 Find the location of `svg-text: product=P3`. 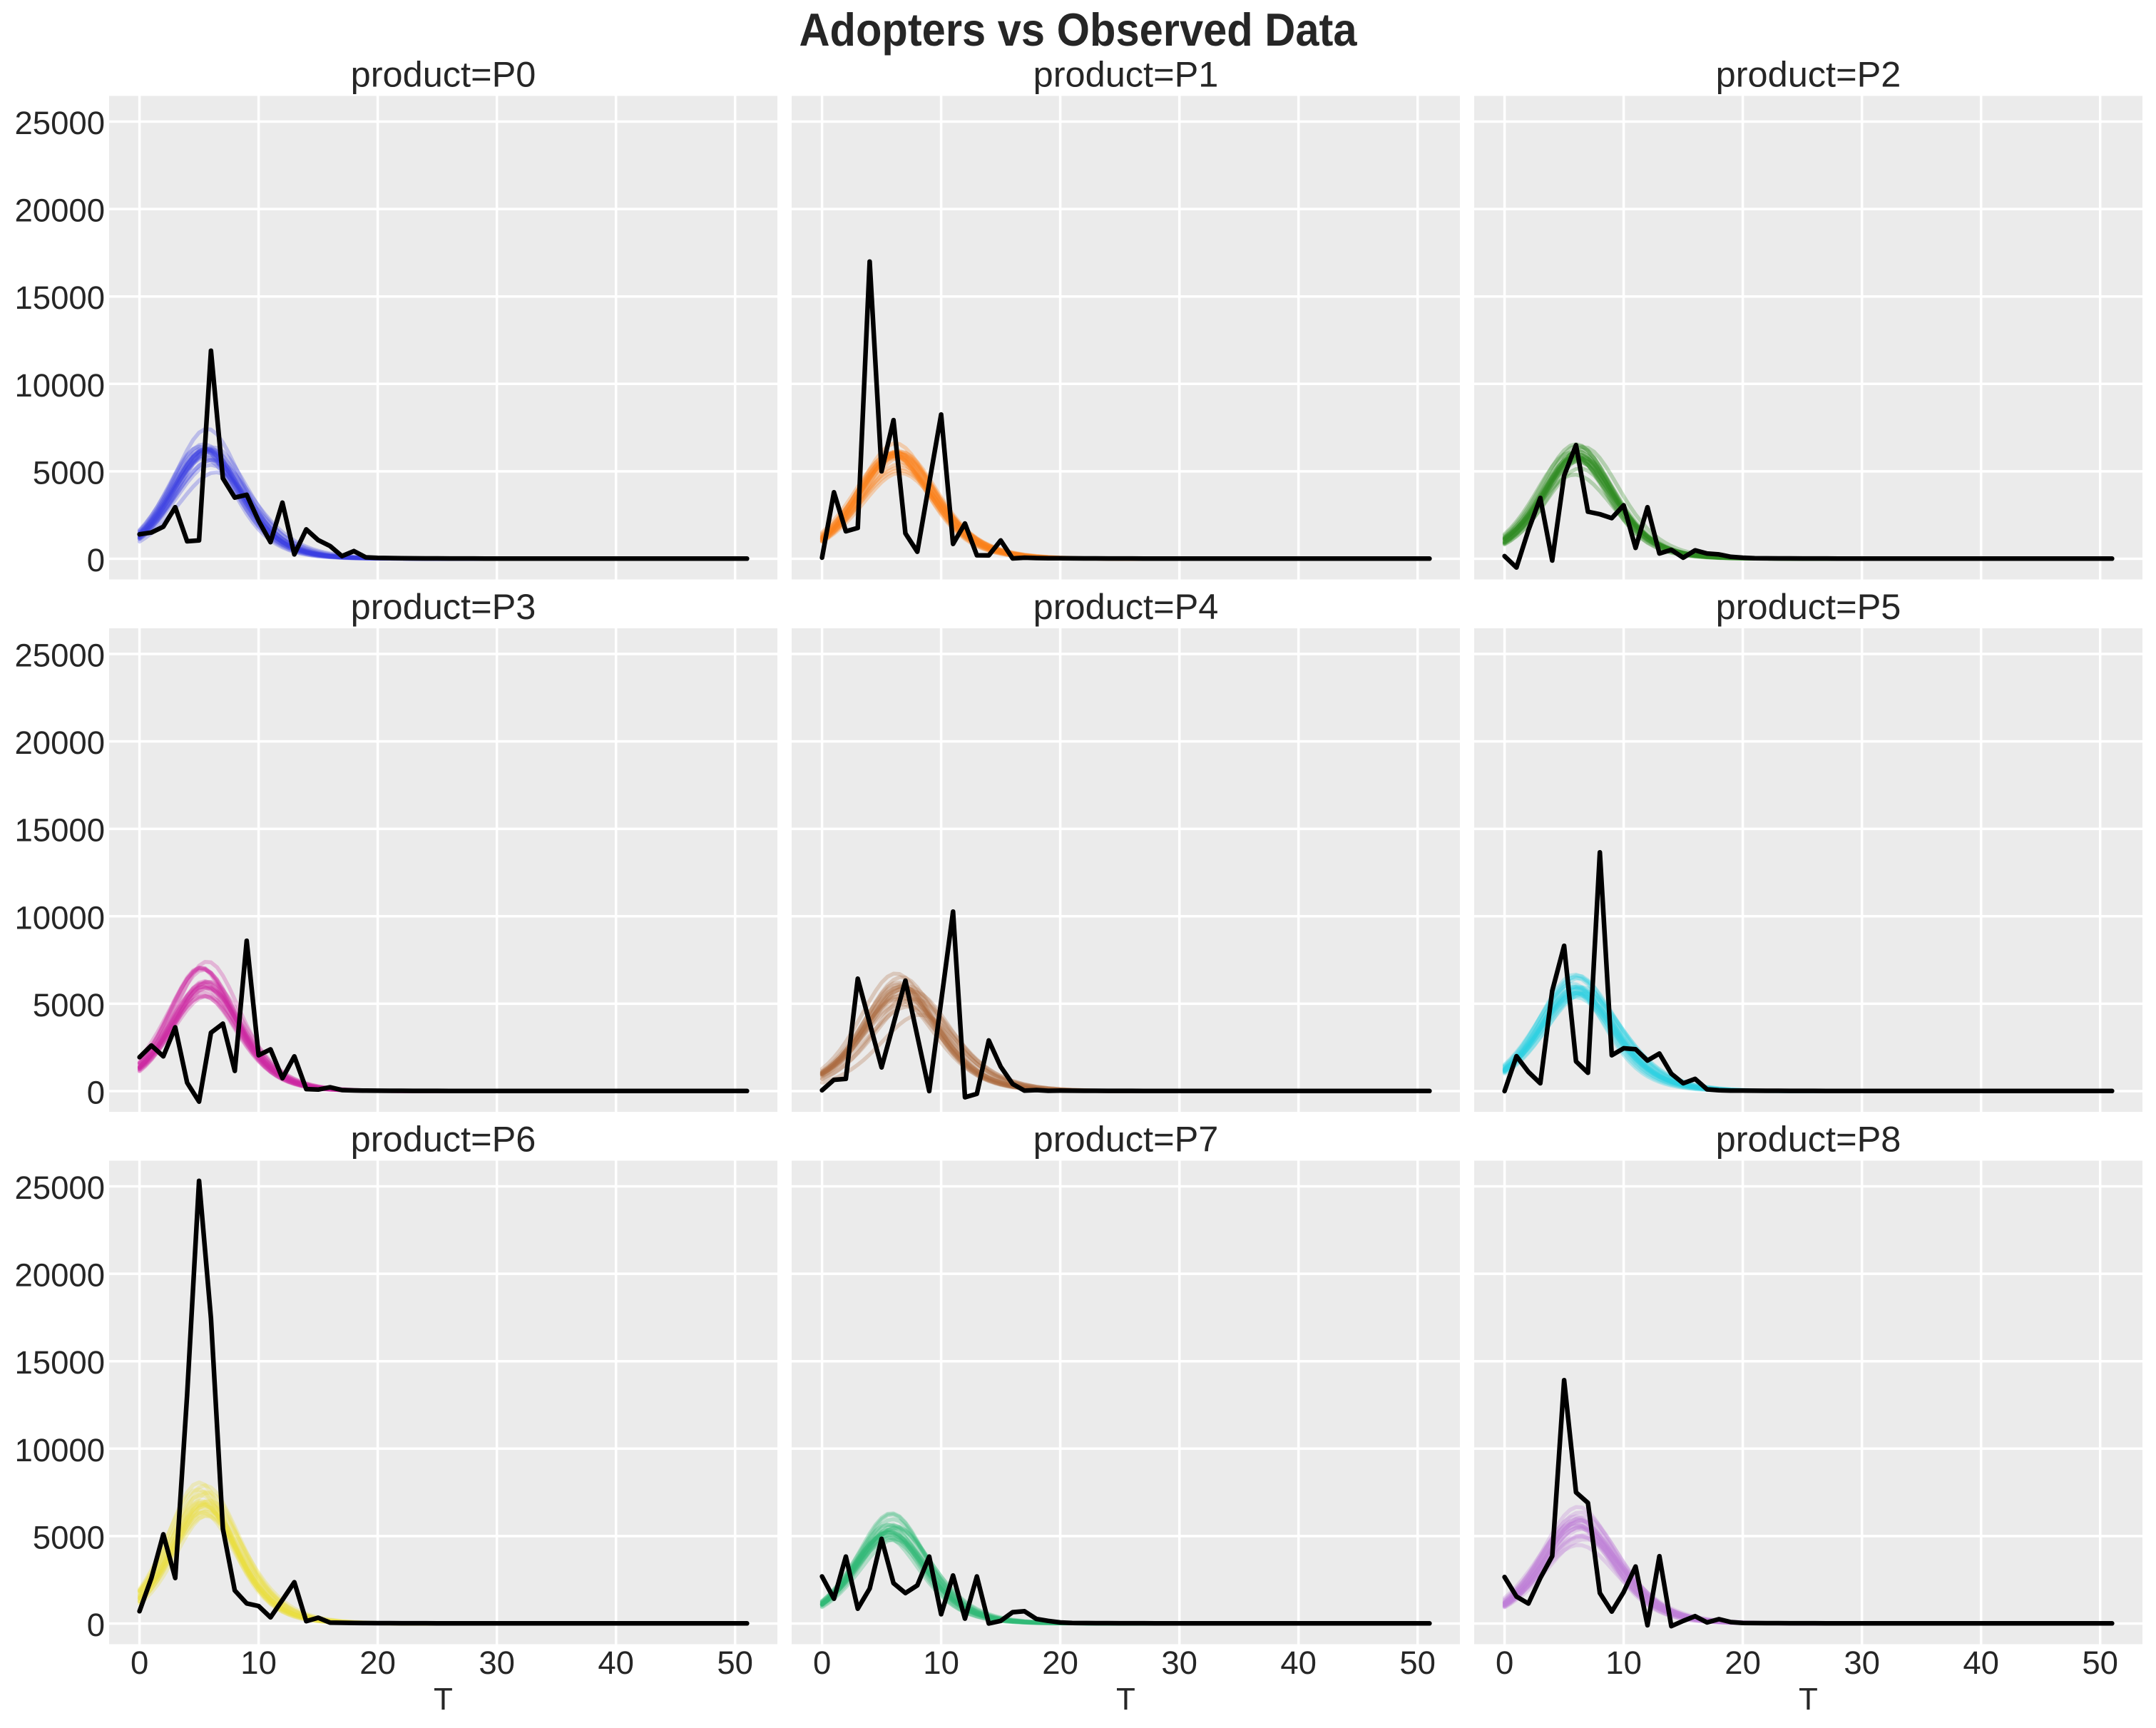

svg-text: product=P3 is located at coordinates (443, 606).